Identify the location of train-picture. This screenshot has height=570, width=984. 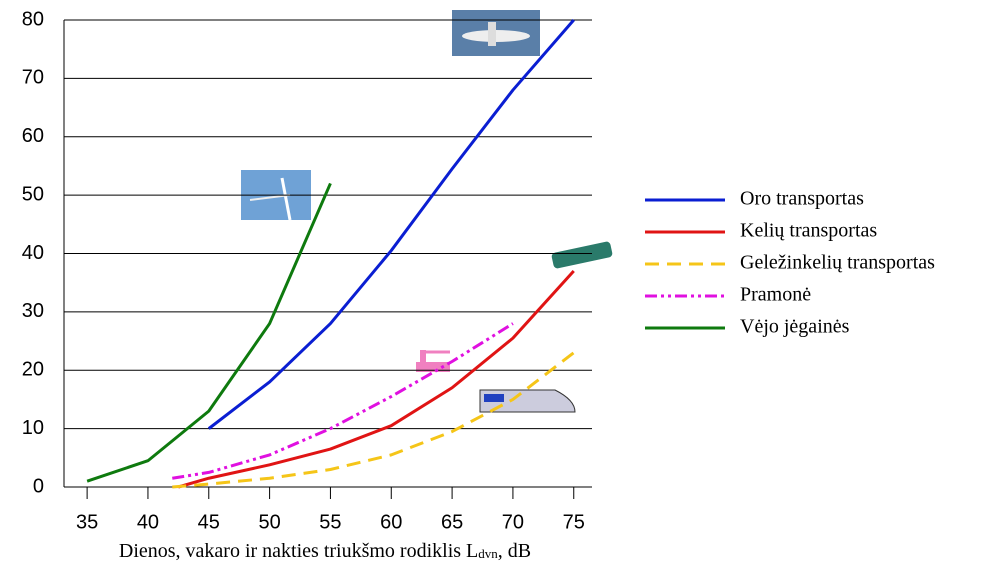
(527, 401).